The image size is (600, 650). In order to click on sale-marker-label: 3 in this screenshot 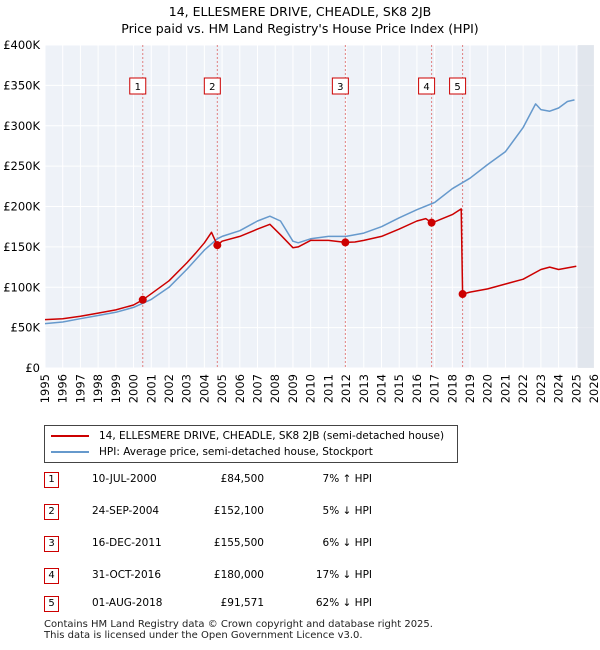, I will do `click(340, 87)`.